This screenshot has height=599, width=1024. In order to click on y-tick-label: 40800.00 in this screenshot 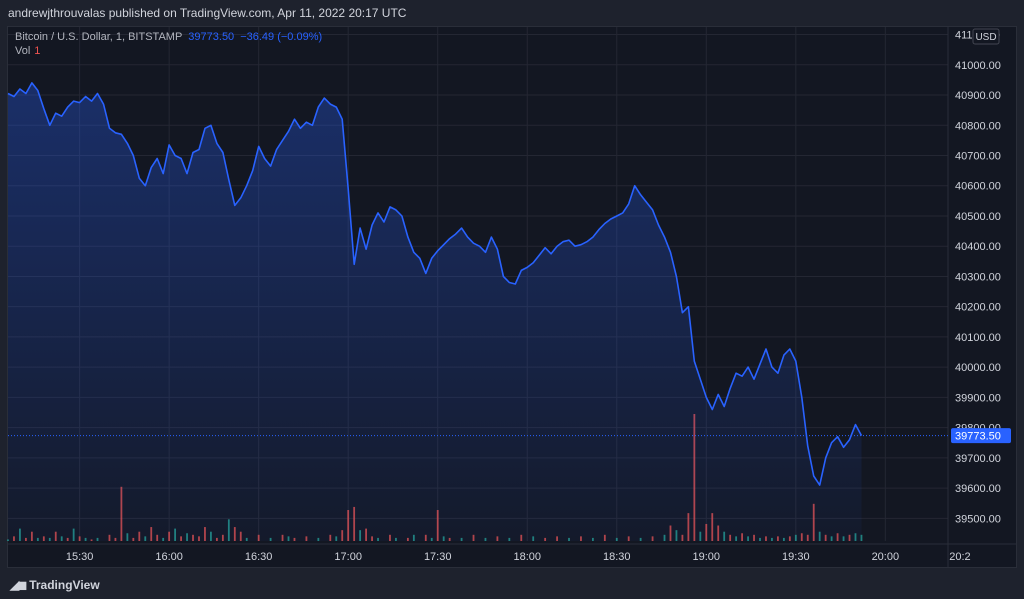, I will do `click(978, 126)`.